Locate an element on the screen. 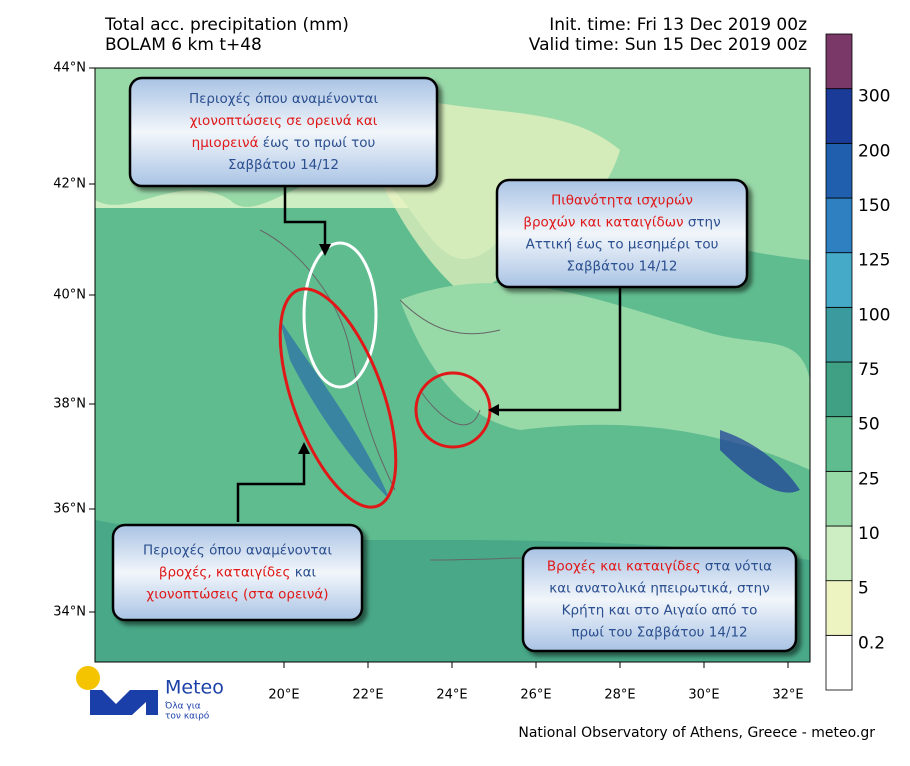 This screenshot has height=766, width=910. lat-label: 38°N is located at coordinates (69, 404).